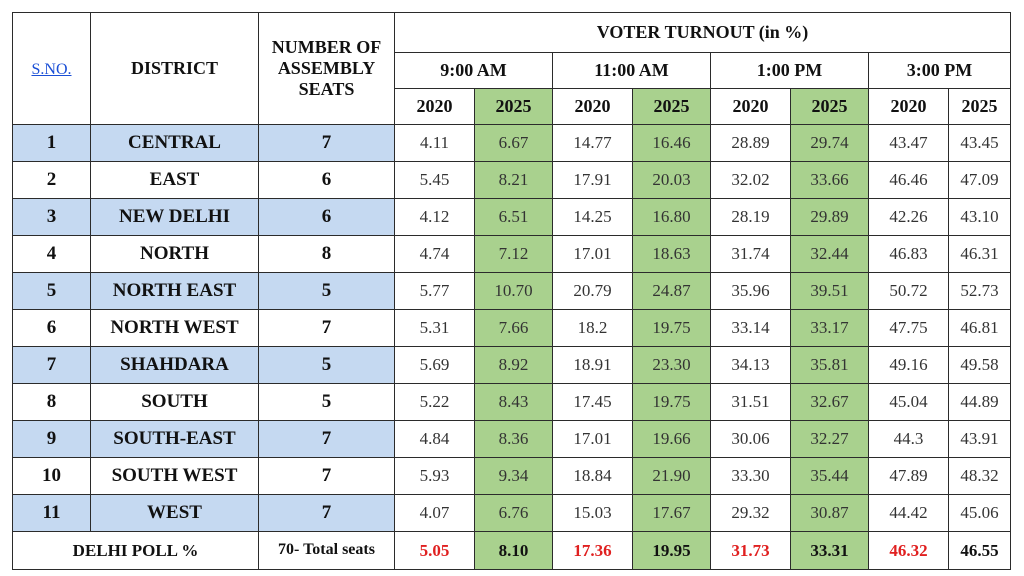 This screenshot has height=576, width=1024. What do you see at coordinates (750, 328) in the screenshot?
I see `turnout-value: 33.14` at bounding box center [750, 328].